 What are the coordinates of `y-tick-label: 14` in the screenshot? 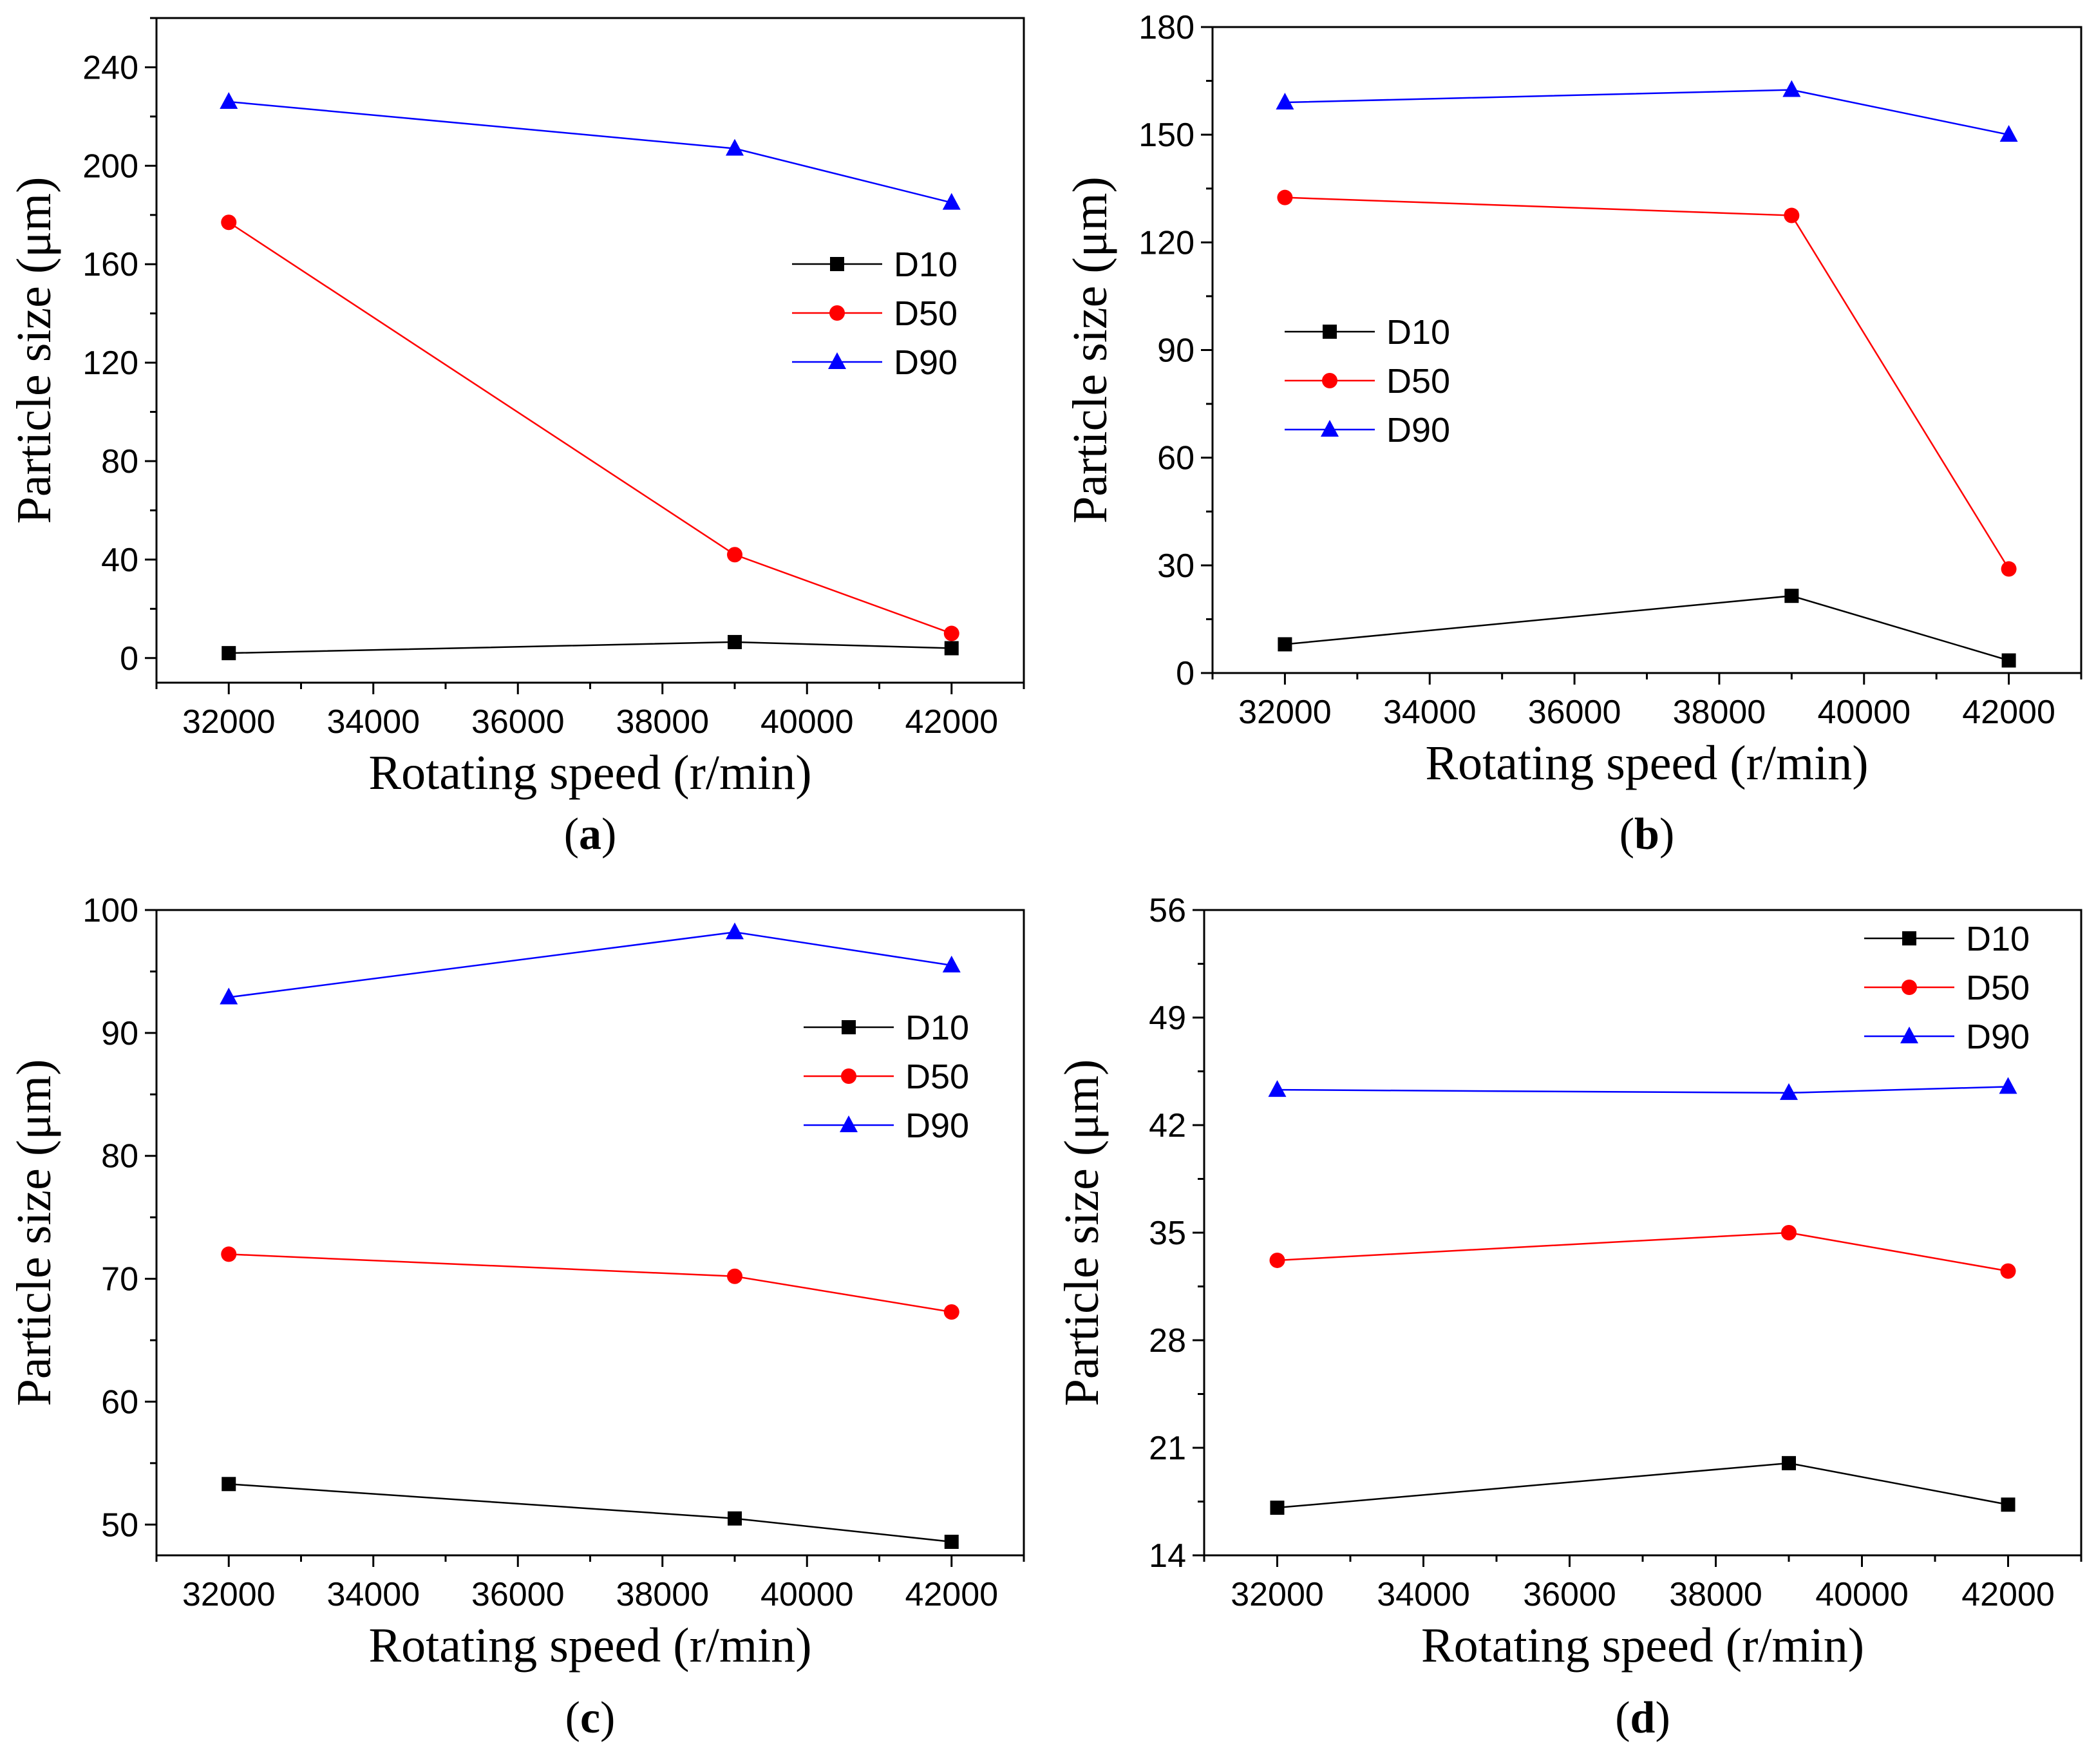 It's located at (1167, 1556).